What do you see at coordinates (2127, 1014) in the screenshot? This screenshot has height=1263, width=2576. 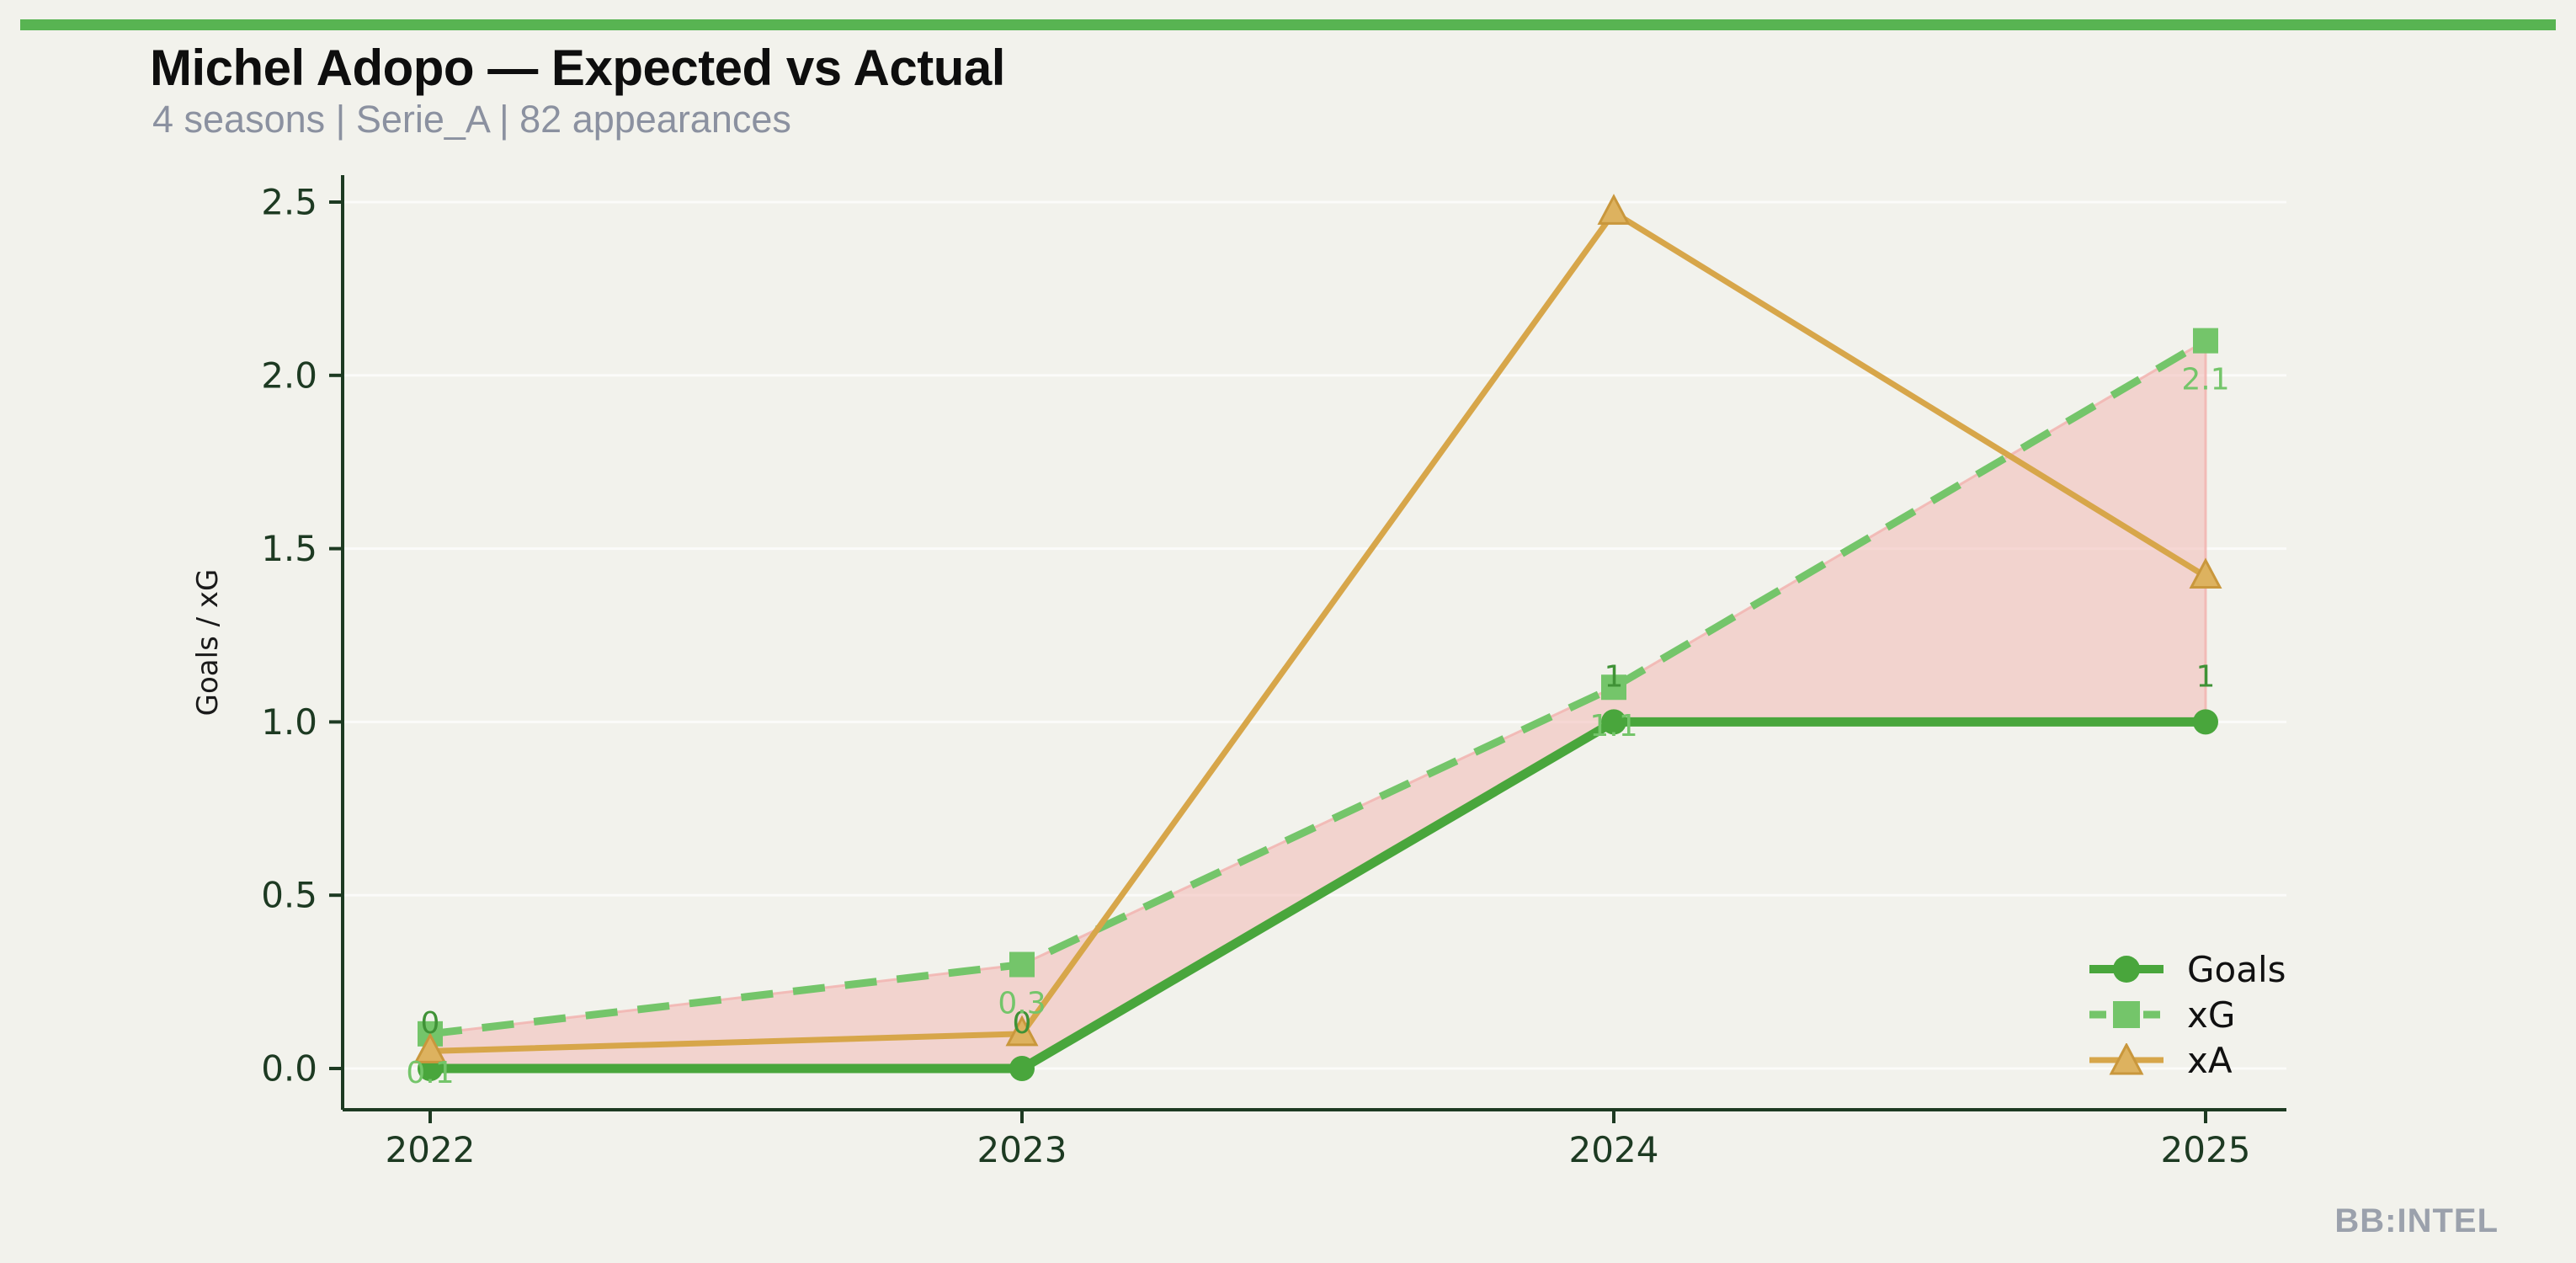 I see `xg-line-square-icon` at bounding box center [2127, 1014].